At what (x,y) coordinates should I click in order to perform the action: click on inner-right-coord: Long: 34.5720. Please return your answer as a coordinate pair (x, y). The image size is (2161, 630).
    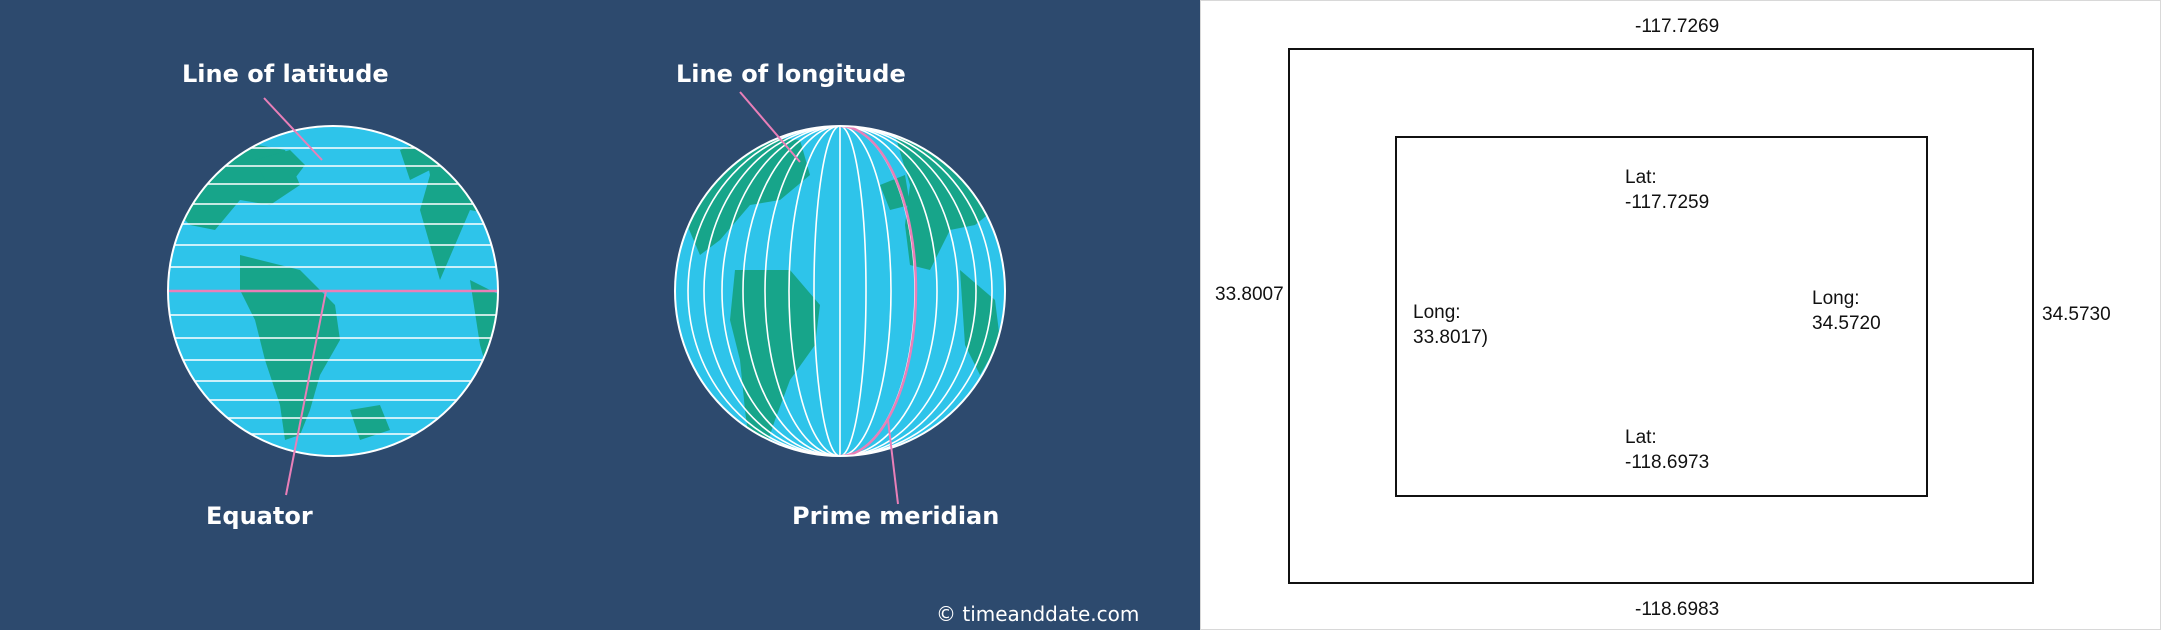
    Looking at the image, I should click on (1846, 311).